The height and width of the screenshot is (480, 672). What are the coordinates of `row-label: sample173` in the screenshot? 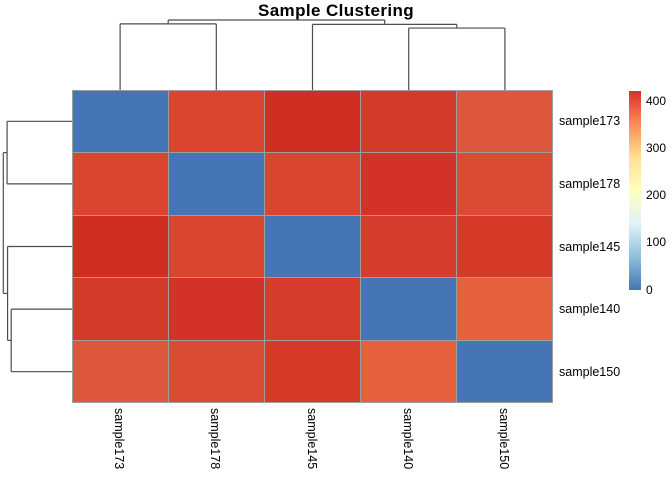 It's located at (590, 121).